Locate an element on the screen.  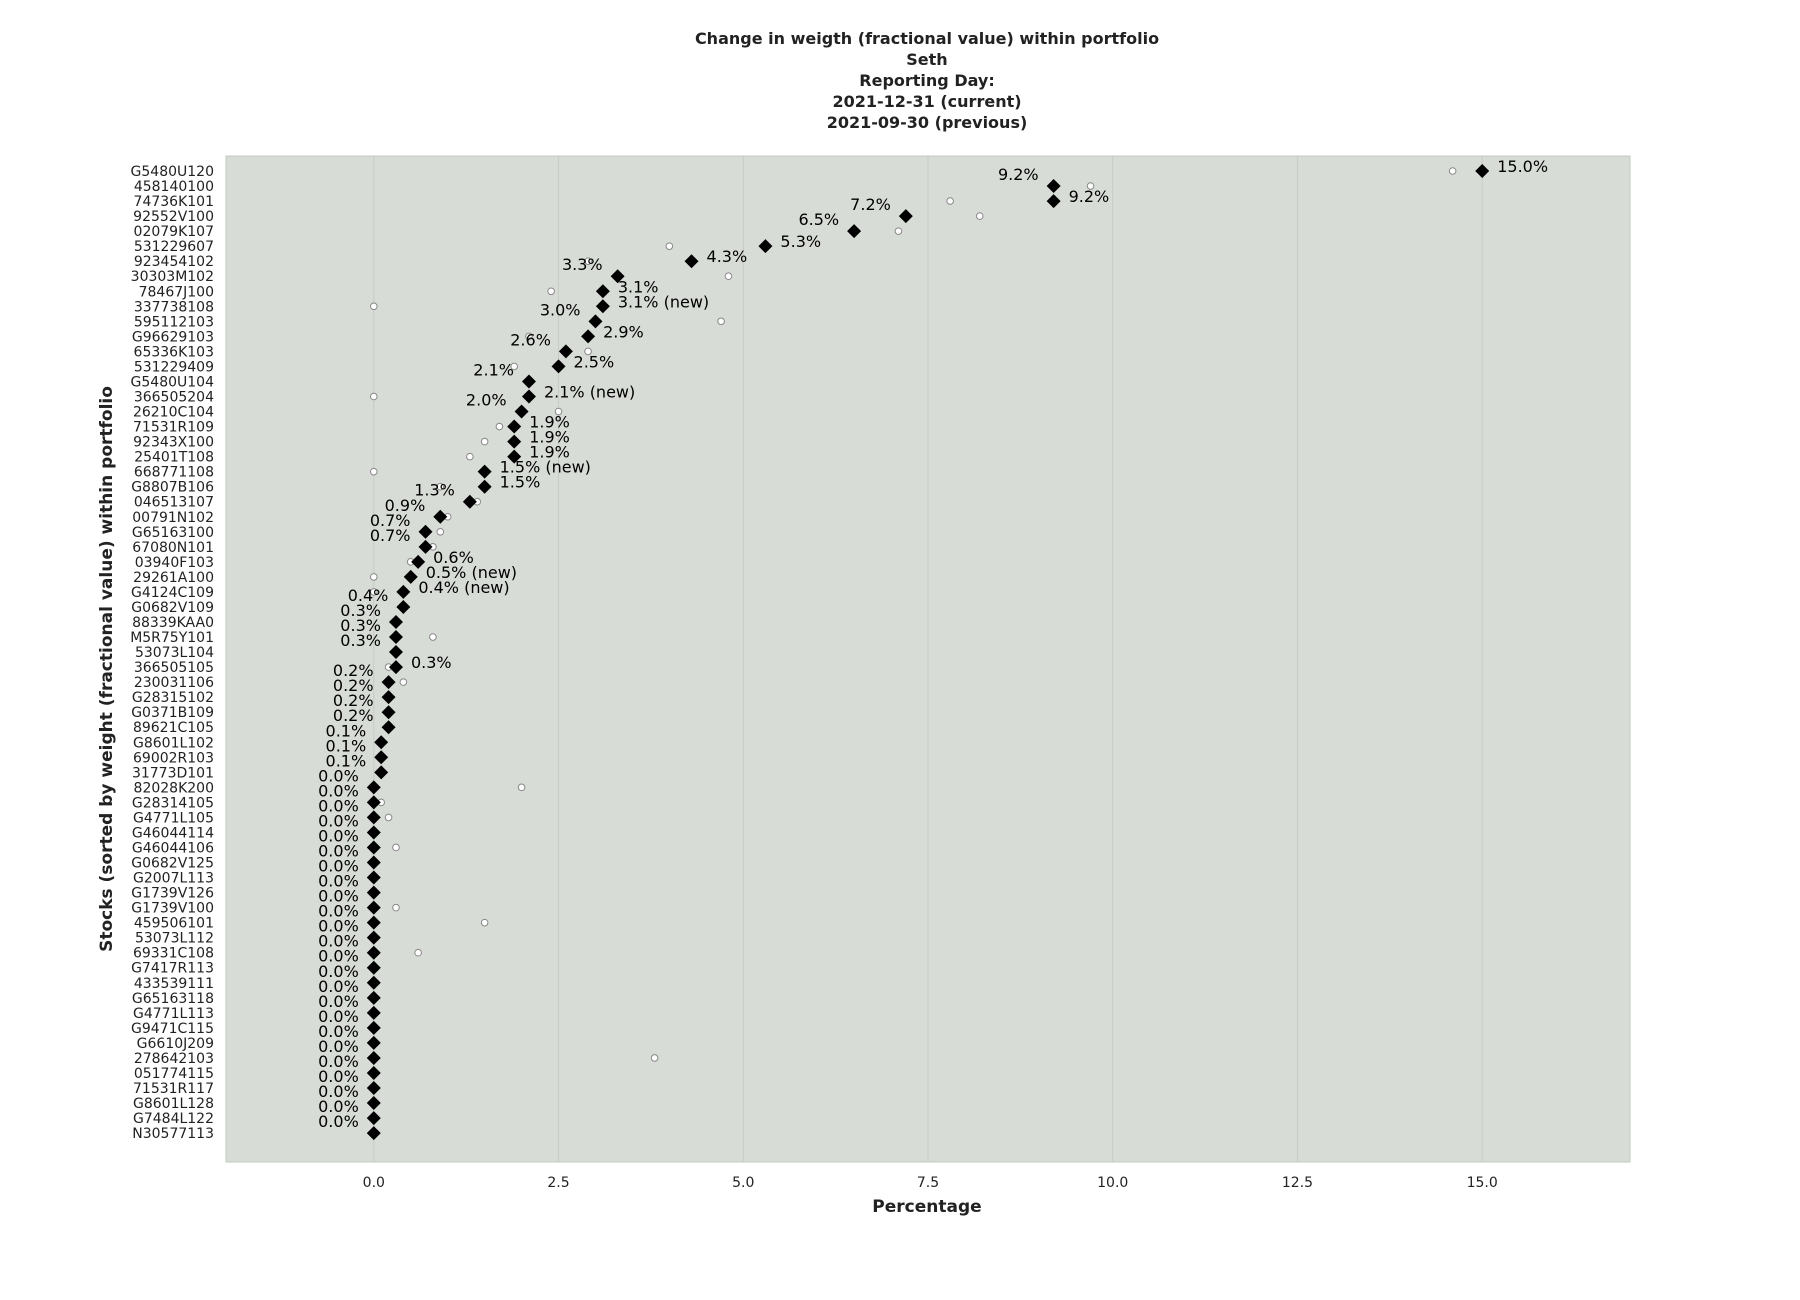
y-tick-label: 230031106 is located at coordinates (174, 683).